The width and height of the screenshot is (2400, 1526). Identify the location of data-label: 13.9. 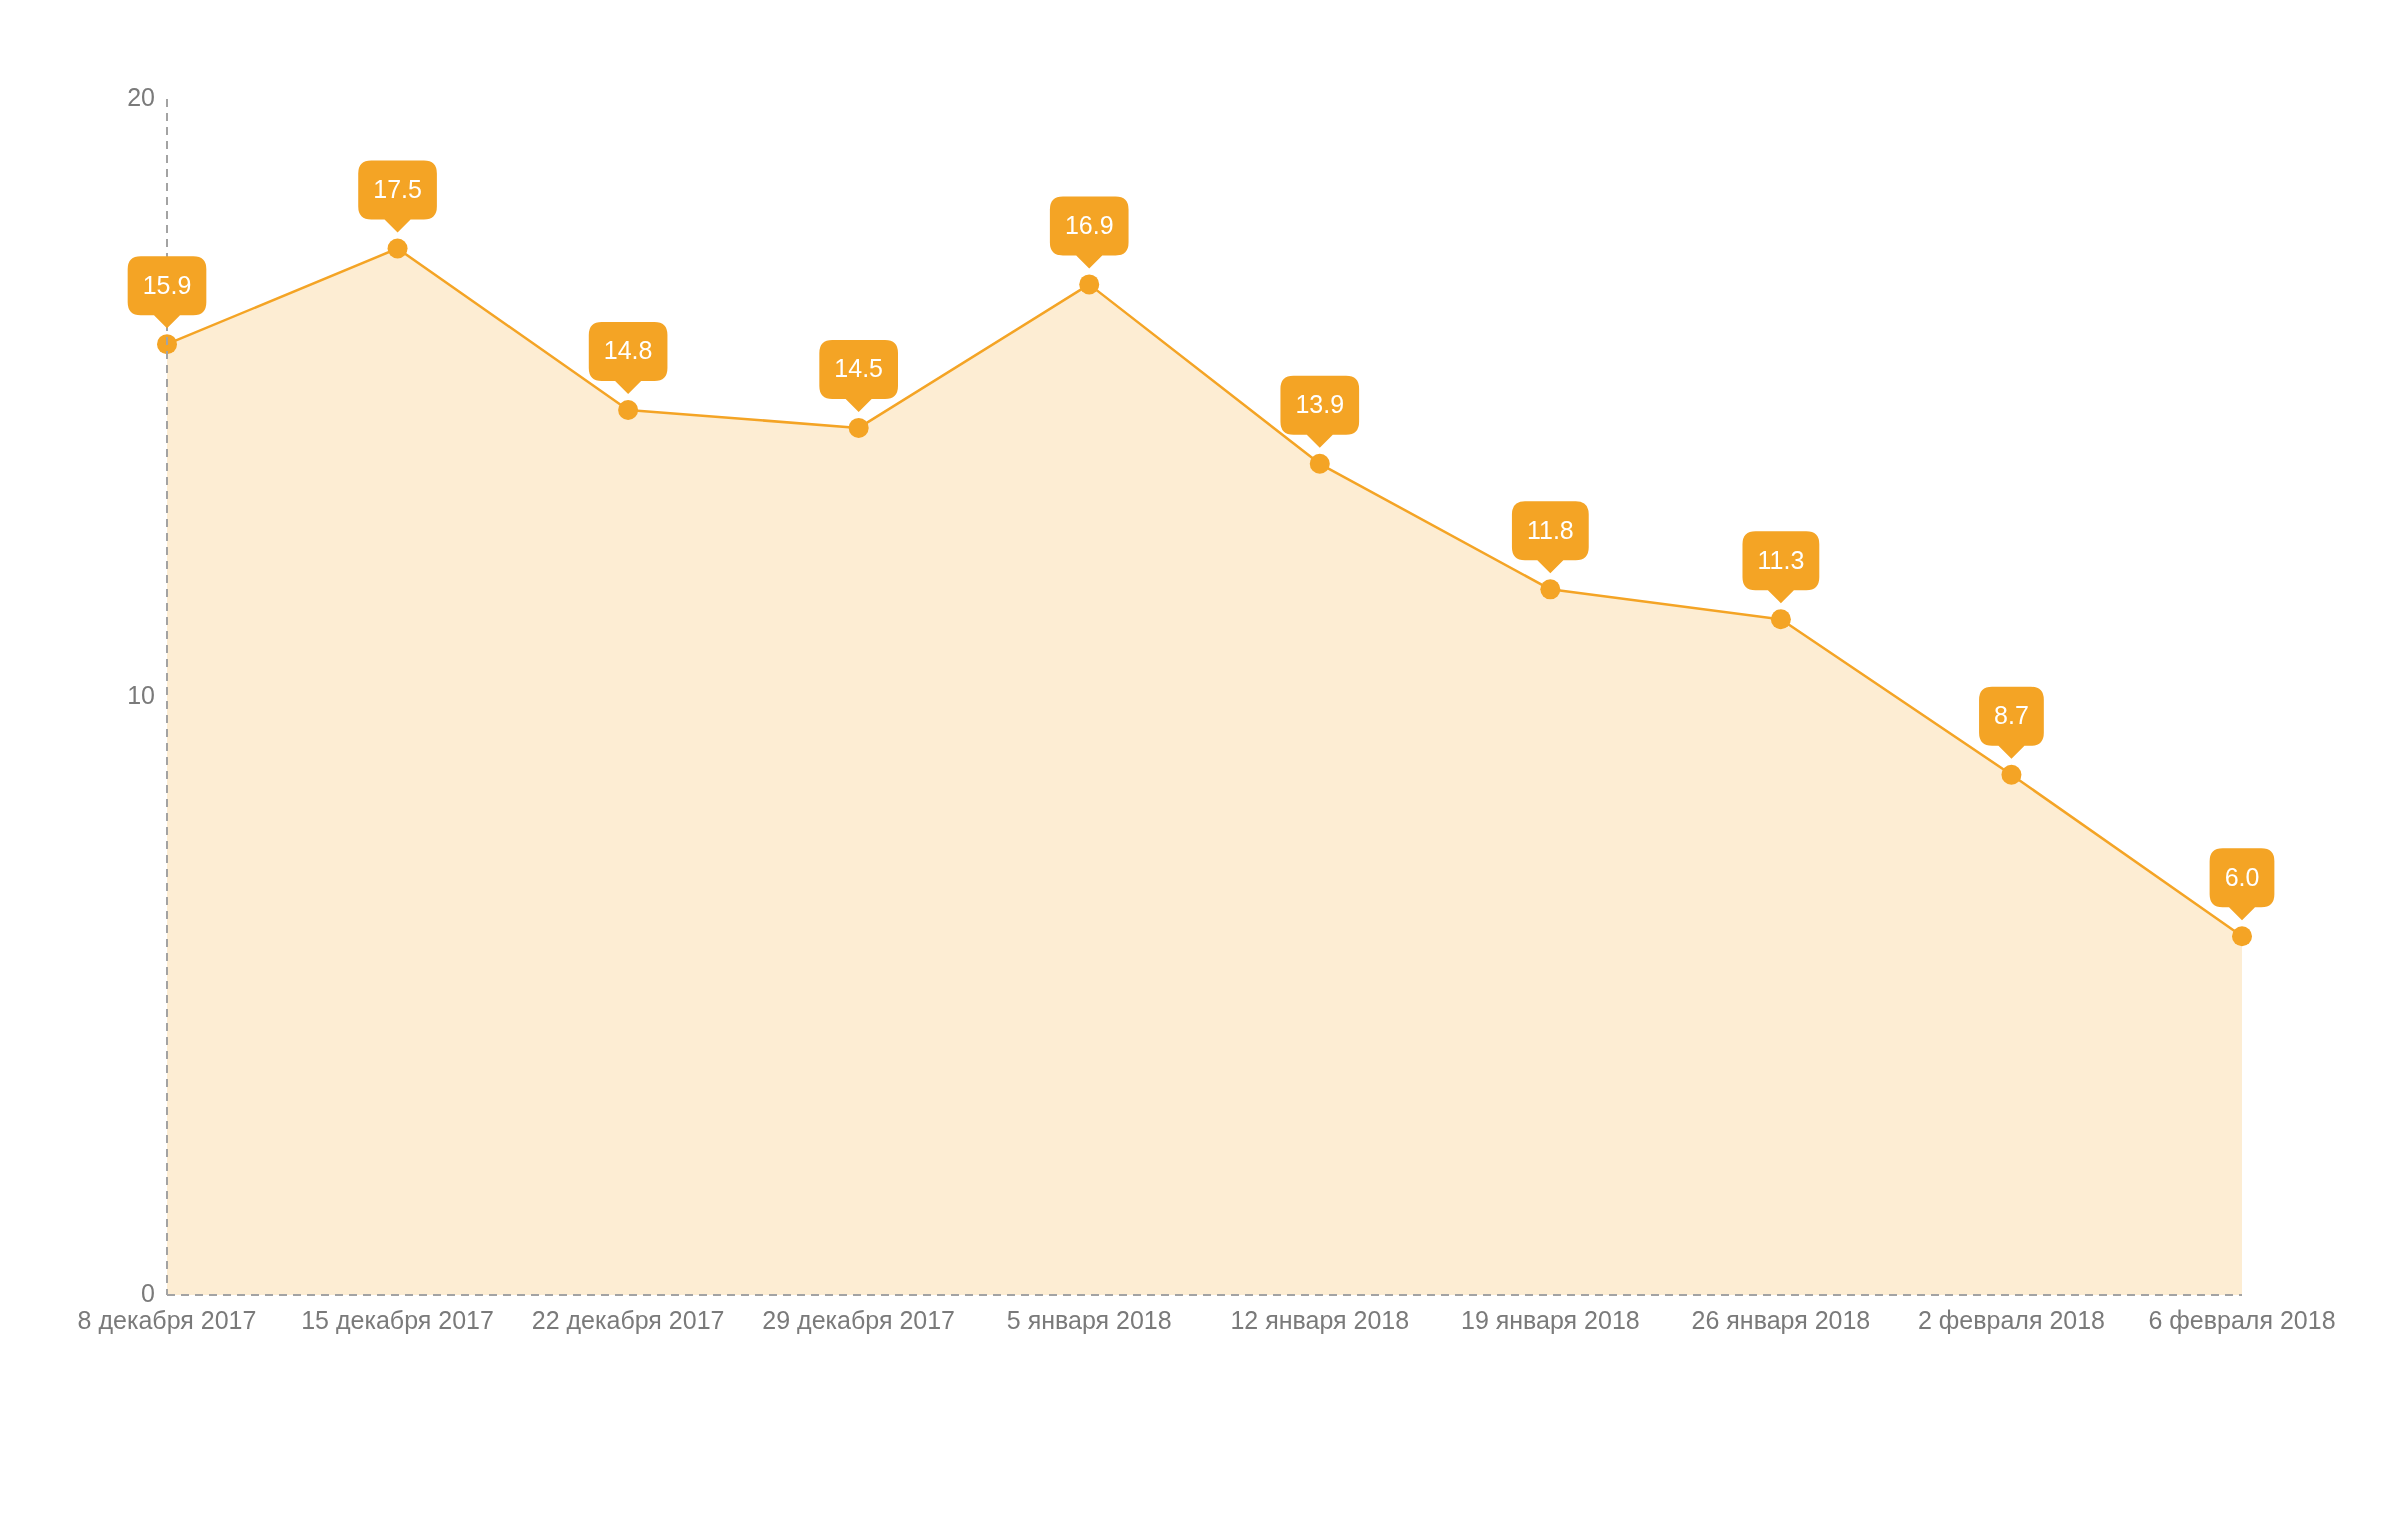
(1320, 404).